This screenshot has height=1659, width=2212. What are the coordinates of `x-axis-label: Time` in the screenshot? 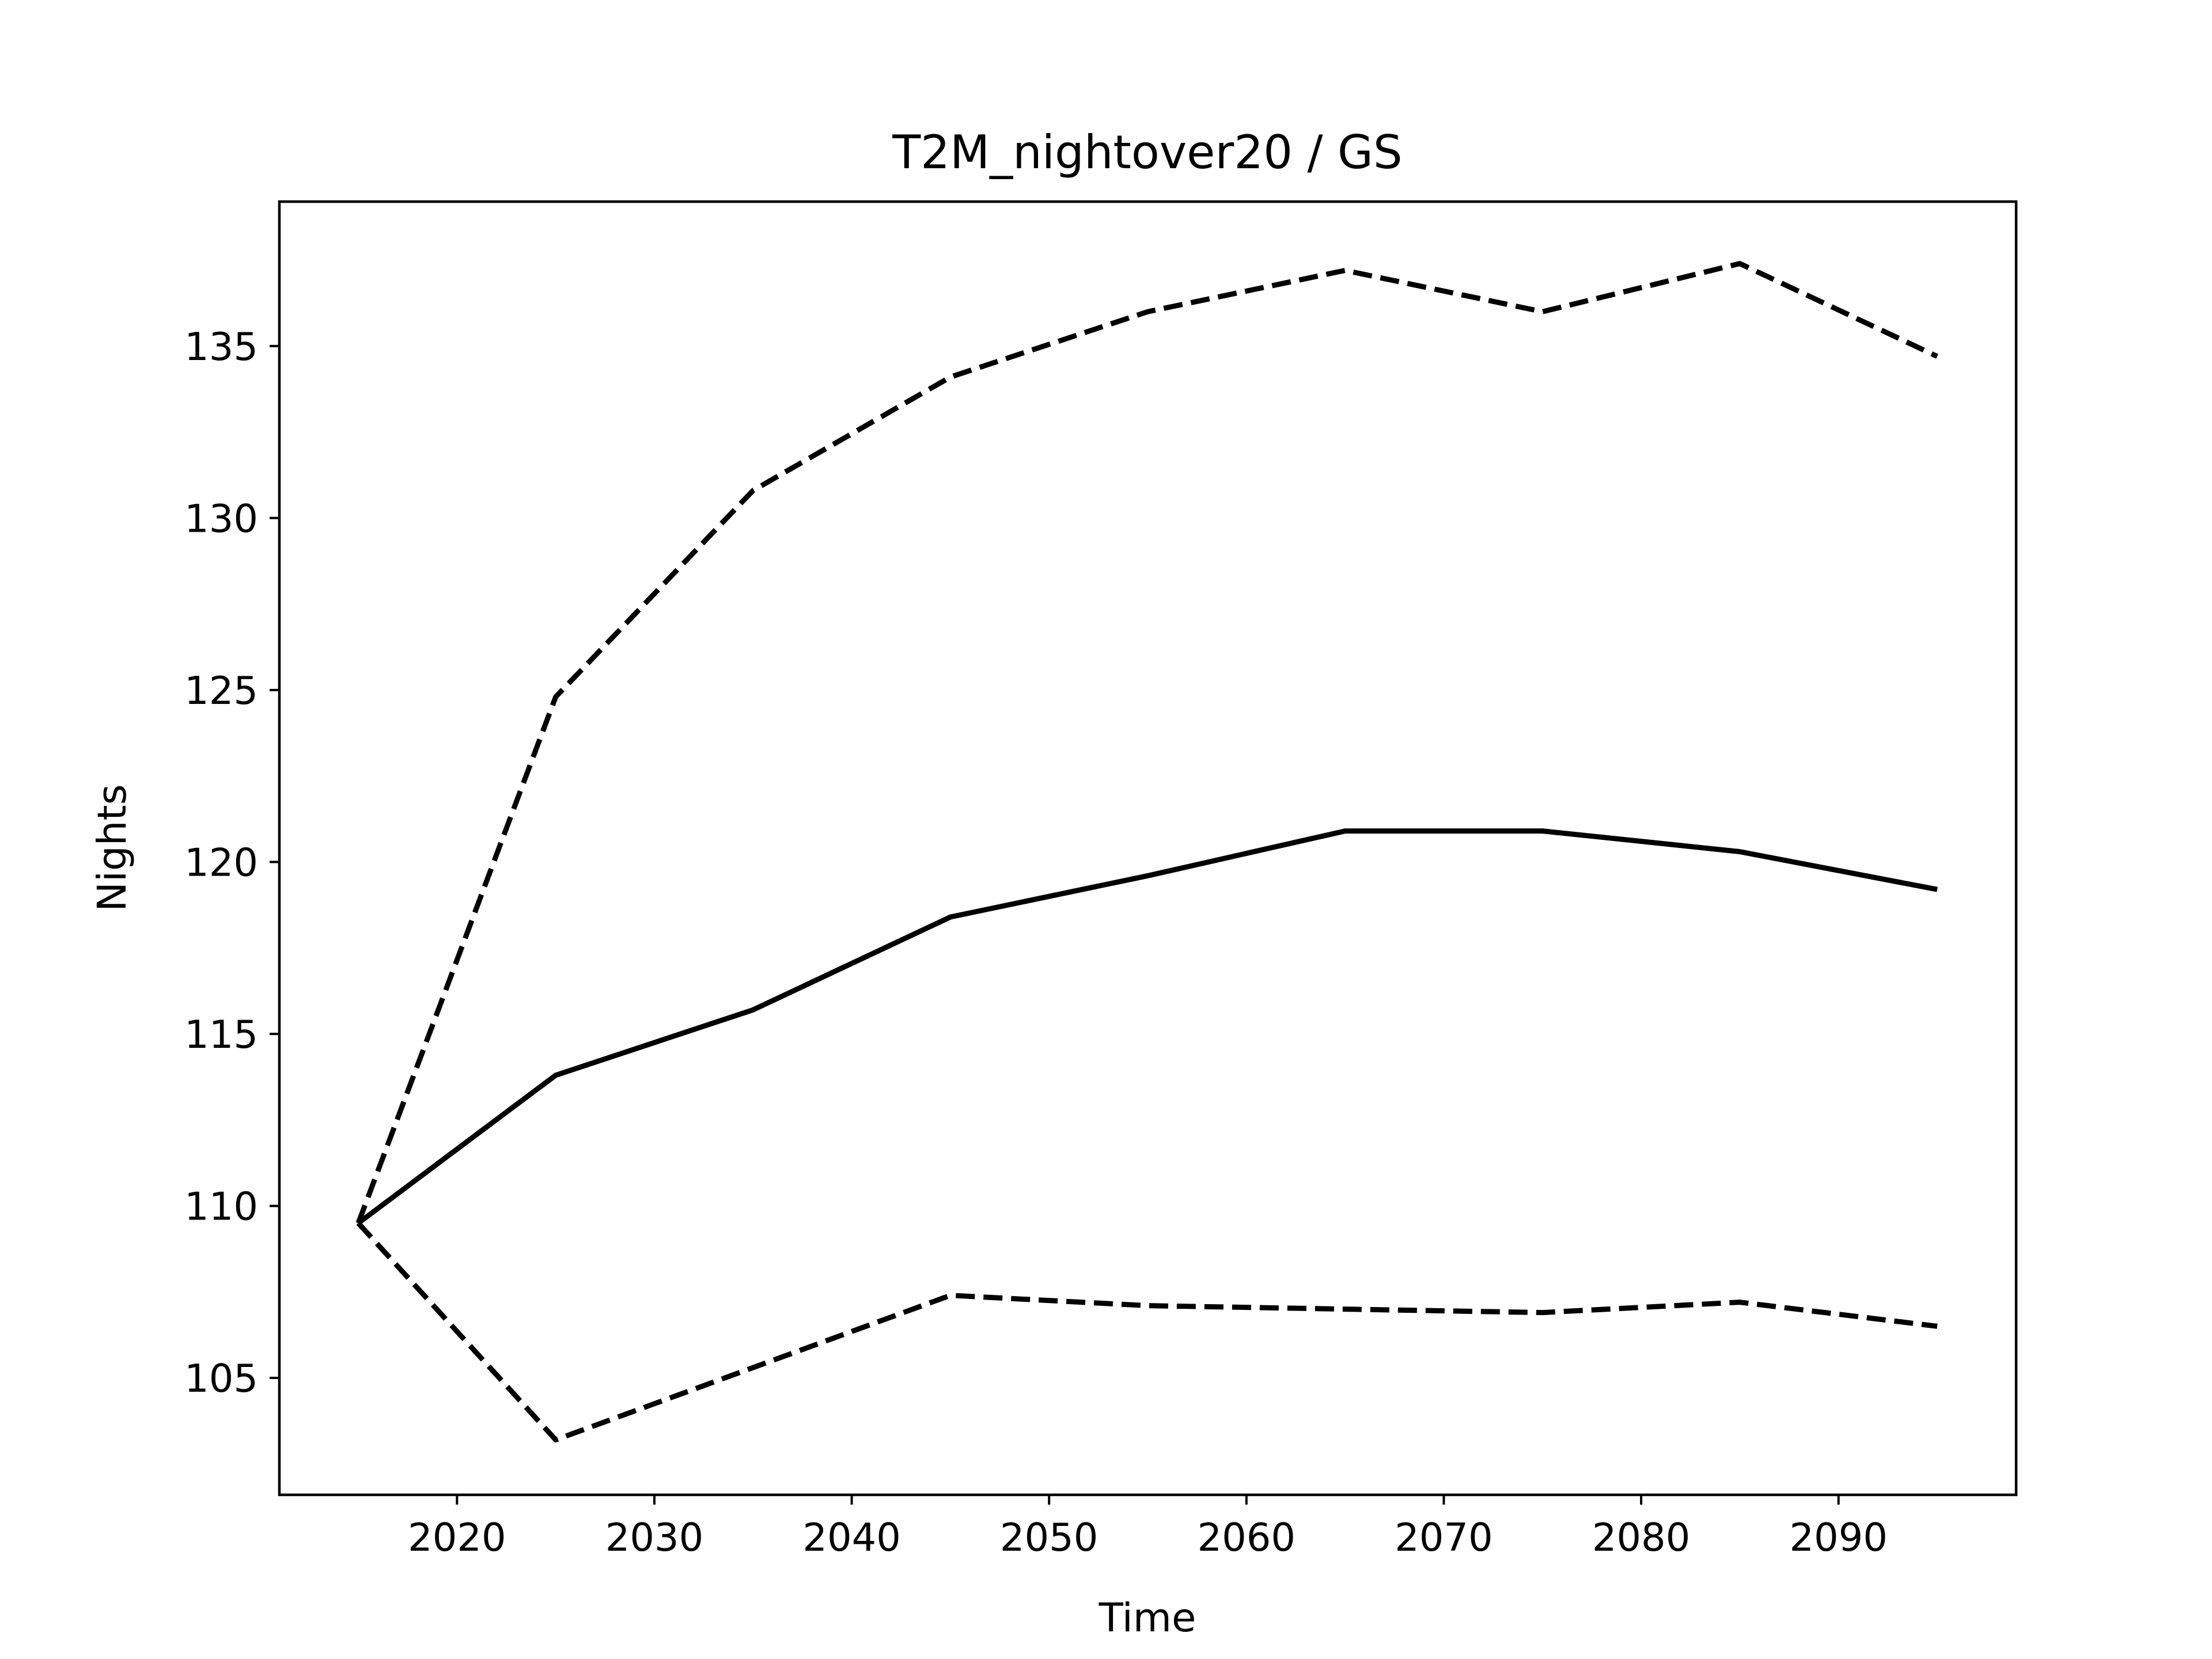 It's located at (1147, 1618).